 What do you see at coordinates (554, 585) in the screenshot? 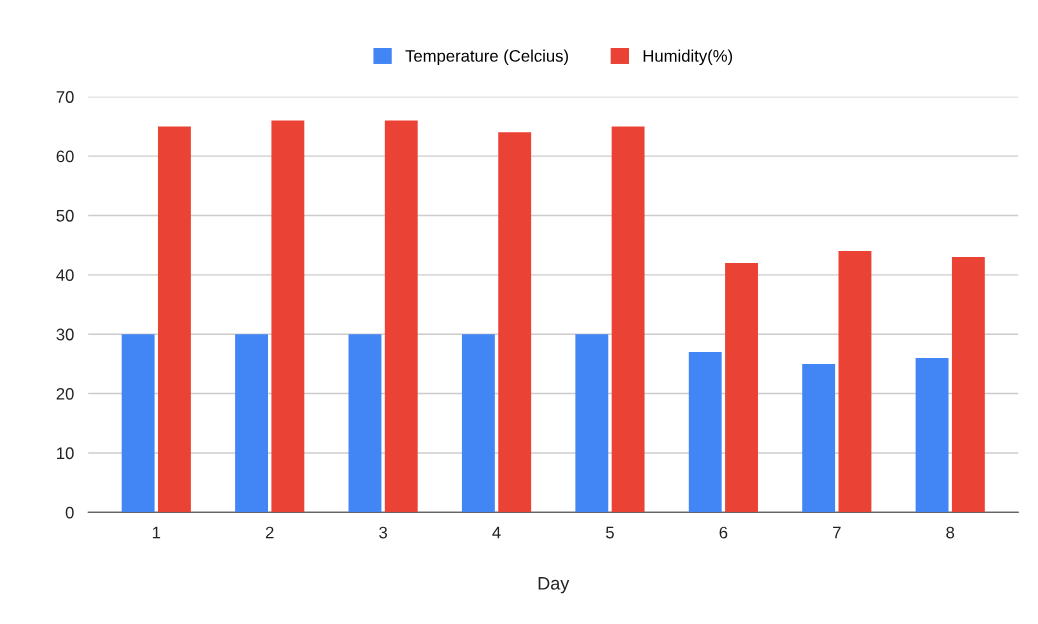
I see `x-axis-title: Day` at bounding box center [554, 585].